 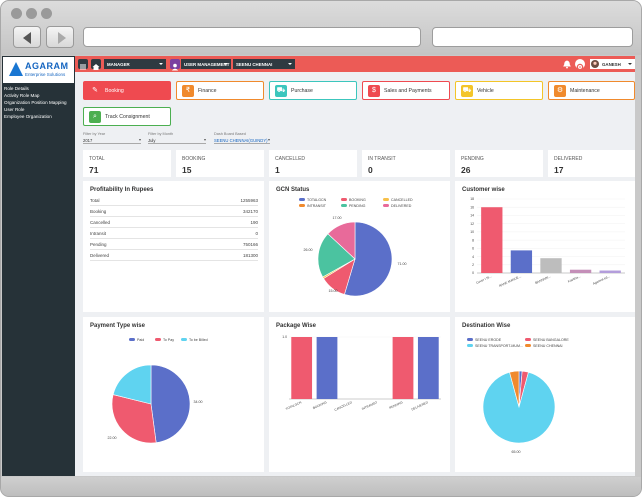 I want to click on payment-type-chart: Paid To Pay To be Billed 34.00 22.00, so click(x=158, y=391).